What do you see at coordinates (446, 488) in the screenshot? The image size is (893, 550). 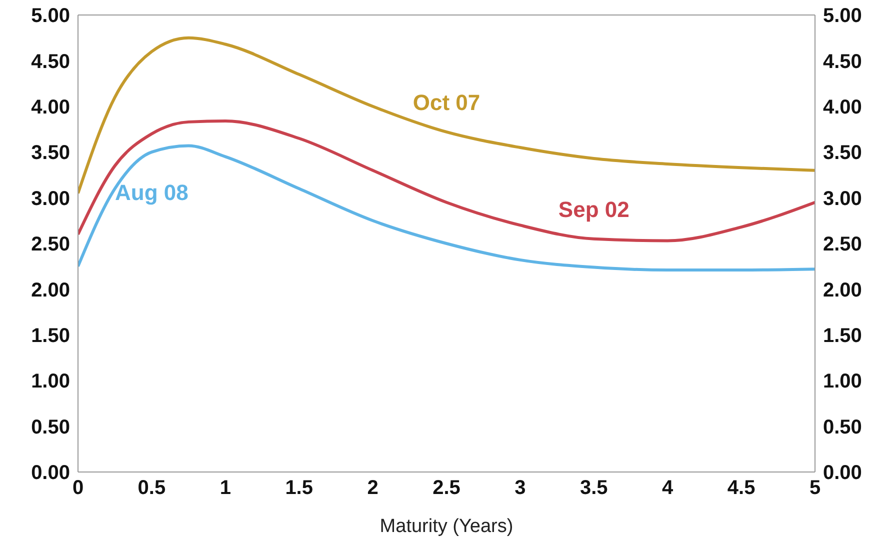 I see `x-tick-label: 2.5` at bounding box center [446, 488].